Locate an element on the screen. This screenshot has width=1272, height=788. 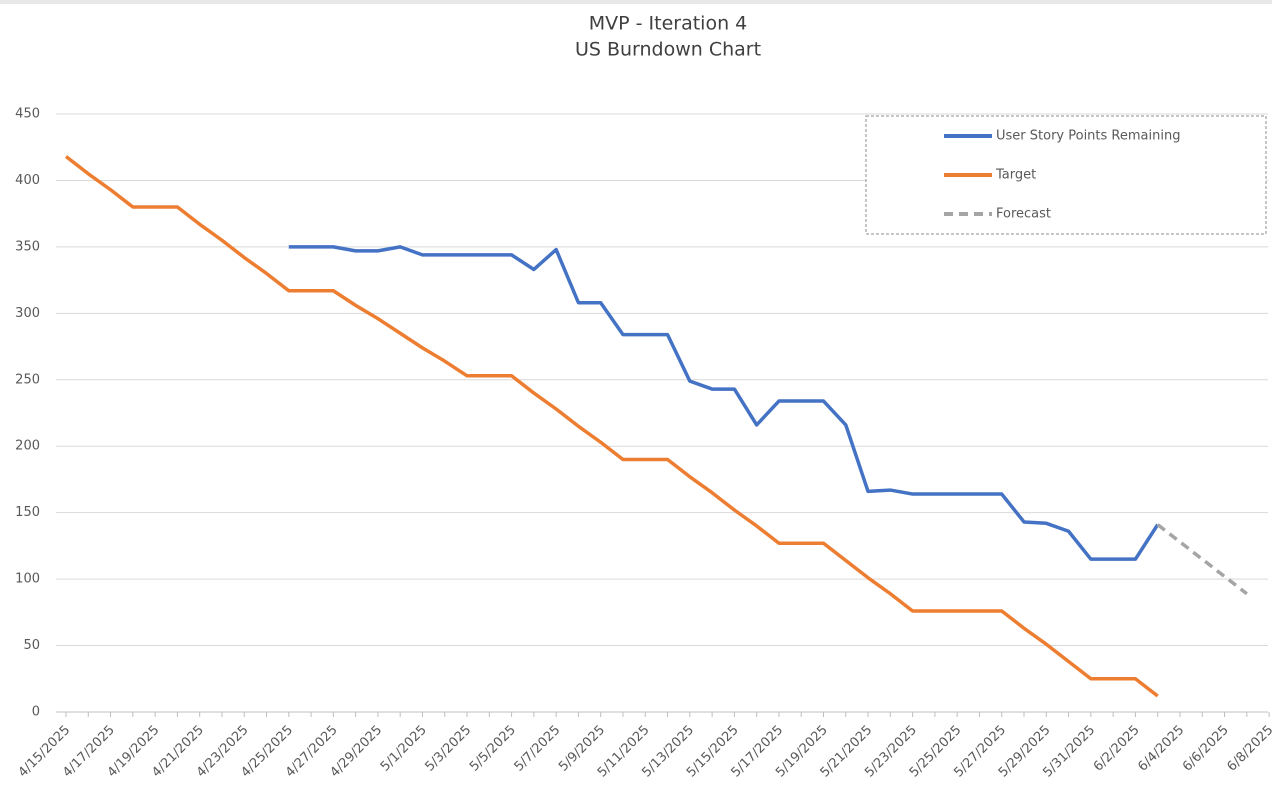
x-tick-label: 5/7/2025 is located at coordinates (538, 749).